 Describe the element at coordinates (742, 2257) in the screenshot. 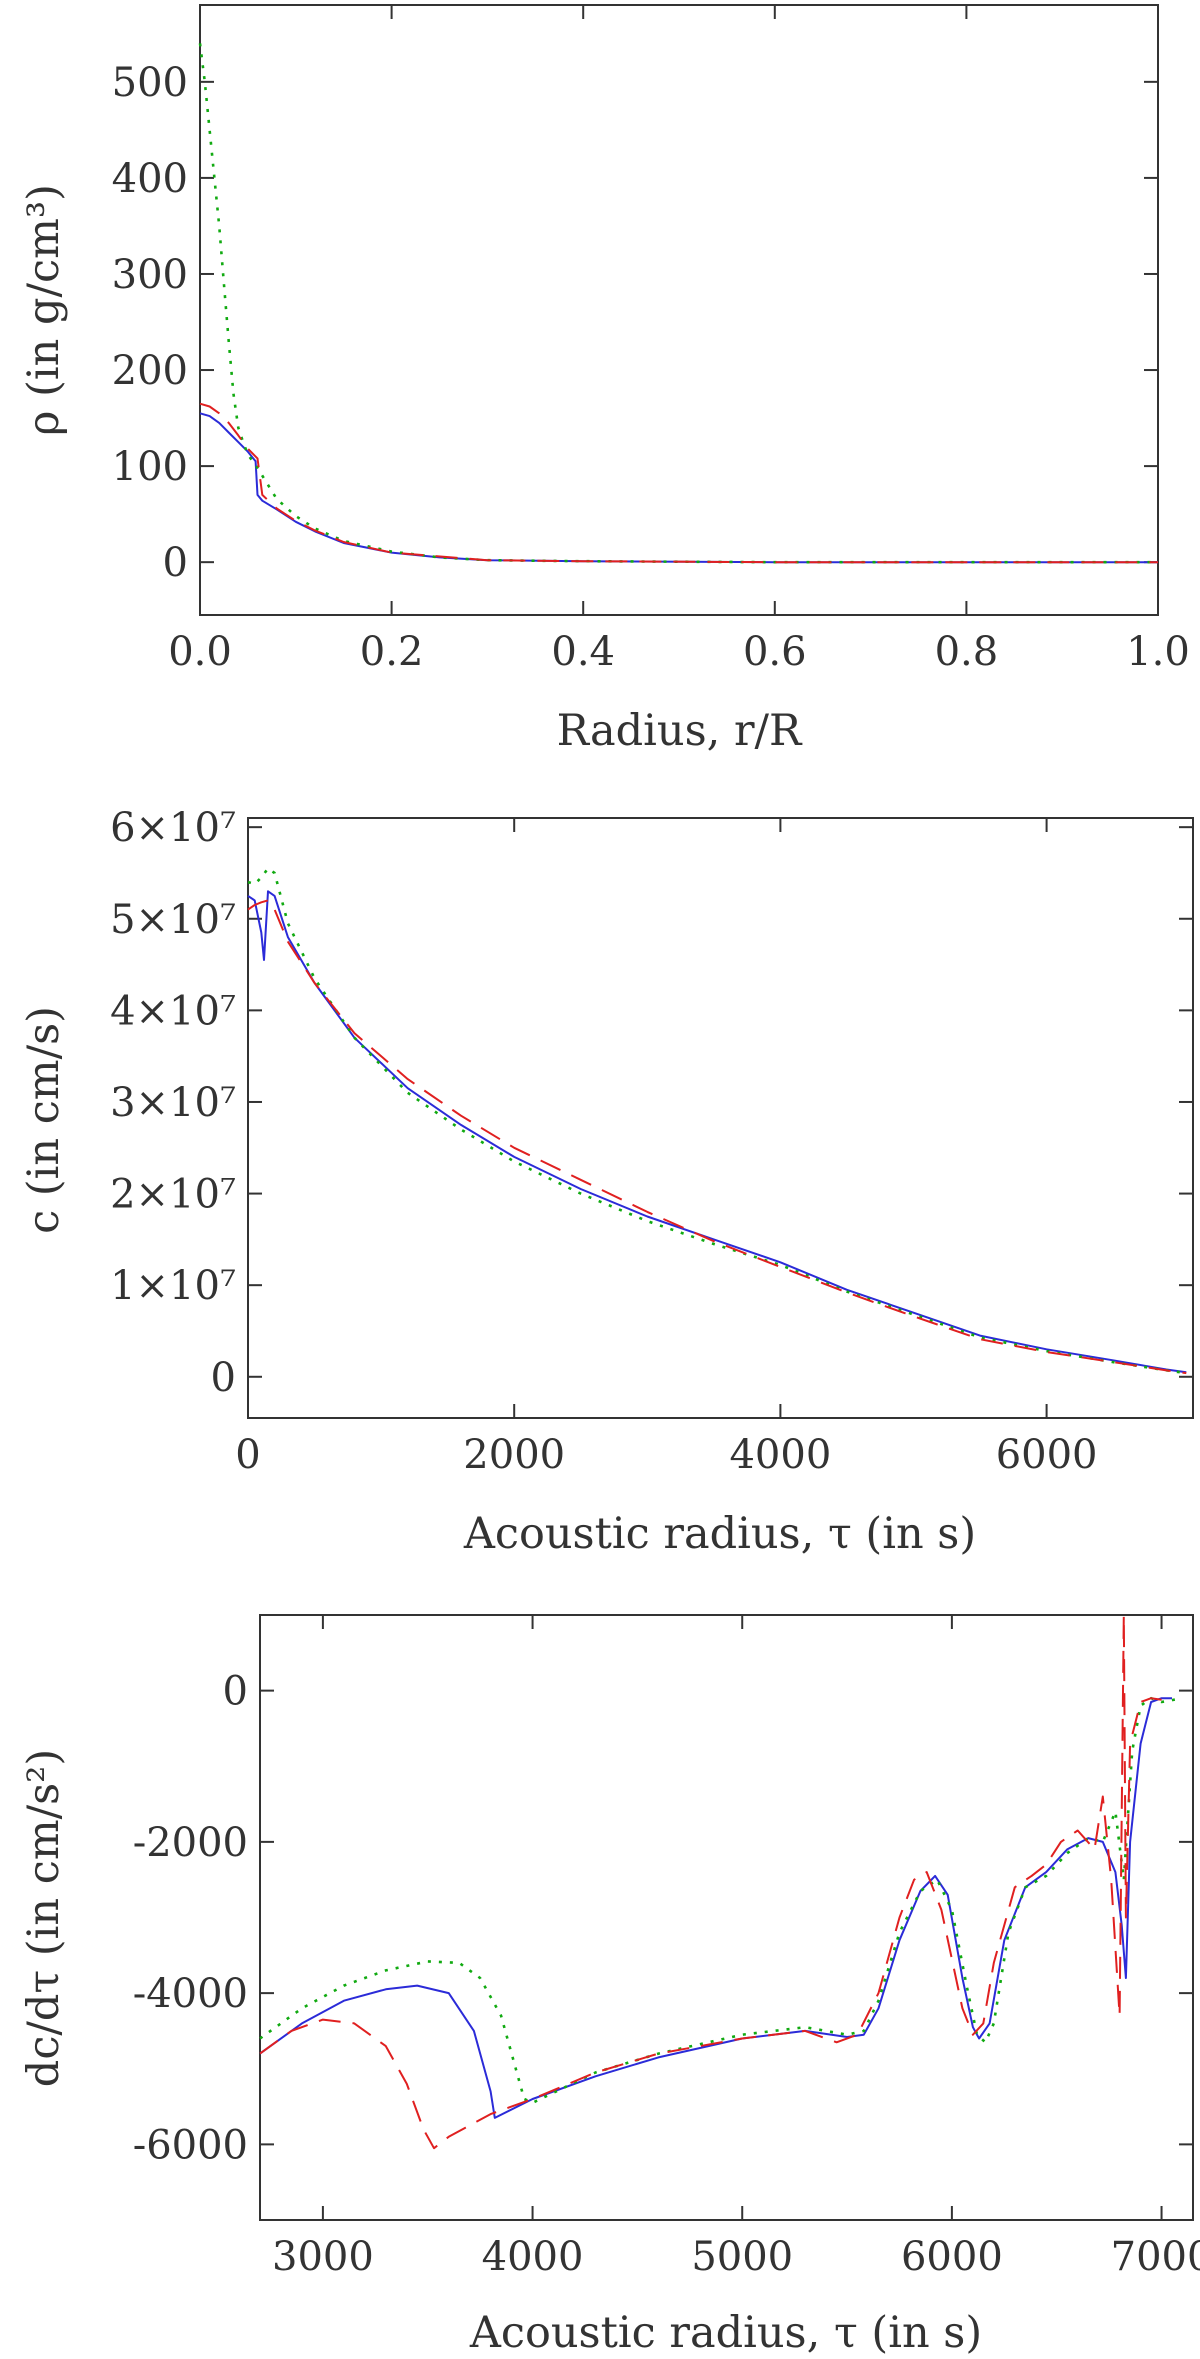

I see `derivative-x-tick-label: 5000` at that location.